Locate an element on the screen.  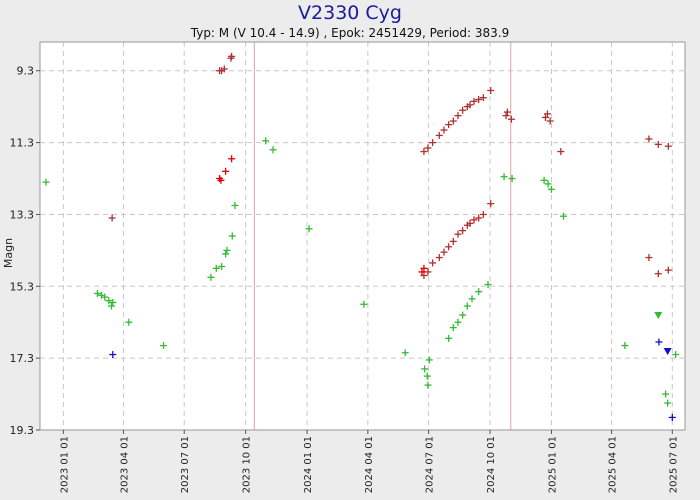
x-tick-label: 2025 07 01 is located at coordinates (673, 464).